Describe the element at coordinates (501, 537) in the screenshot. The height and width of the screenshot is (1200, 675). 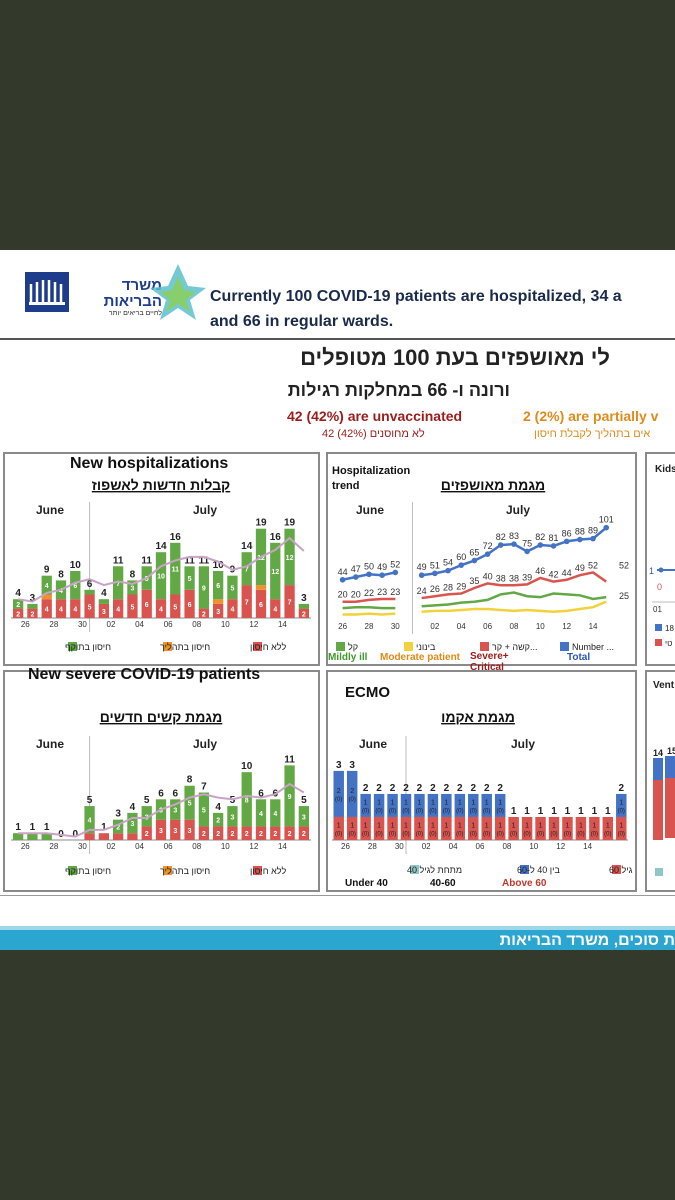
I see `point-label: 82` at that location.